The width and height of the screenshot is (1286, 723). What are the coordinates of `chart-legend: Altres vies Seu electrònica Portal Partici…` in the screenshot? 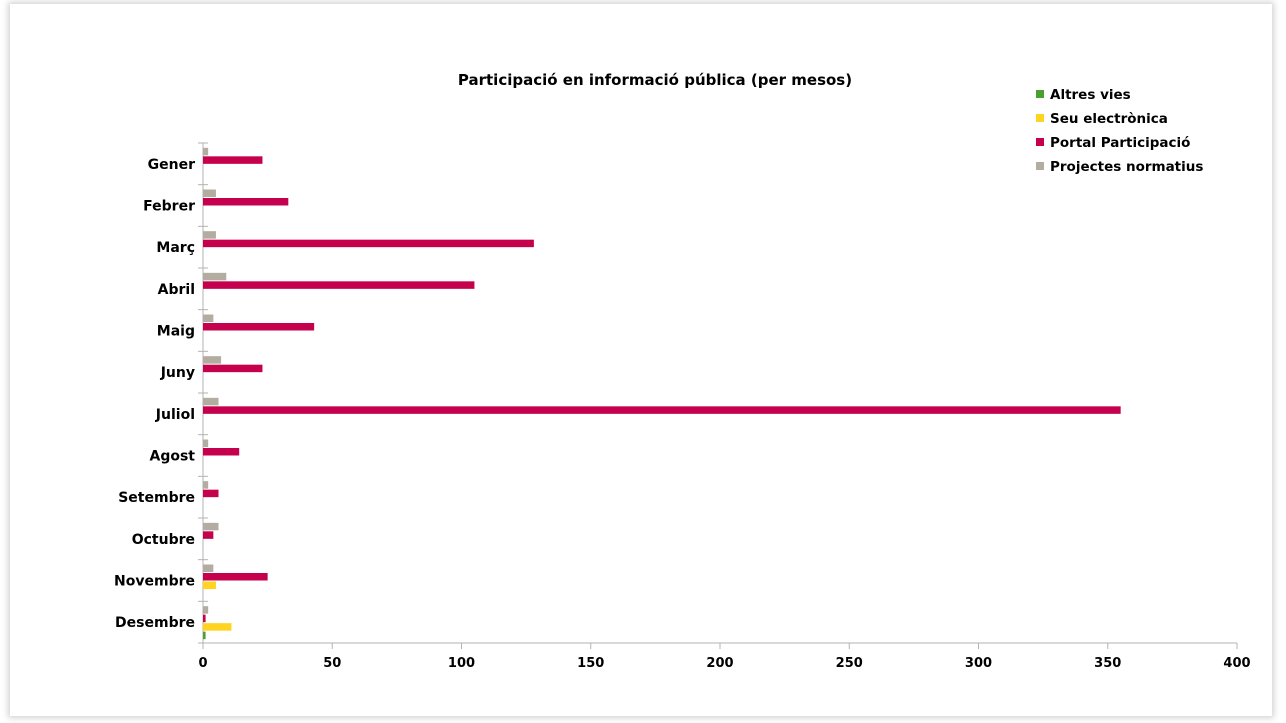 It's located at (1119, 131).